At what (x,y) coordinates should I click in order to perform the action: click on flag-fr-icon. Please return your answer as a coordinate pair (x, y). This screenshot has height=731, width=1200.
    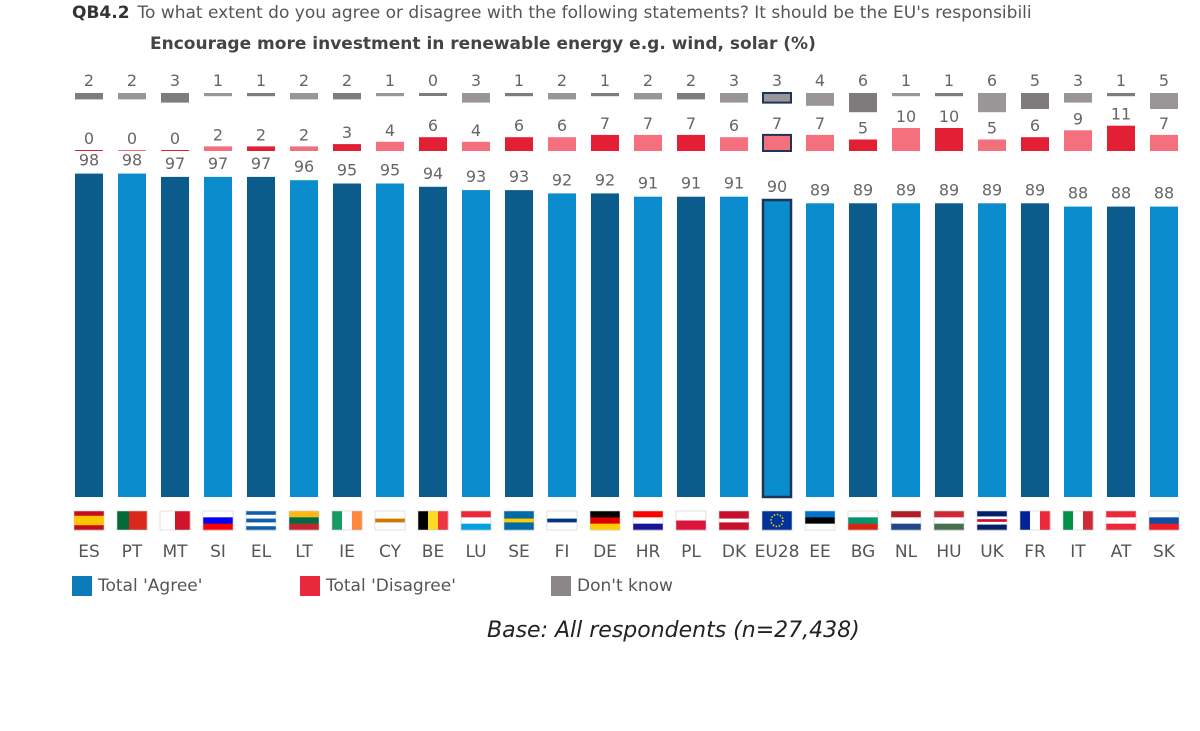
    Looking at the image, I should click on (1035, 520).